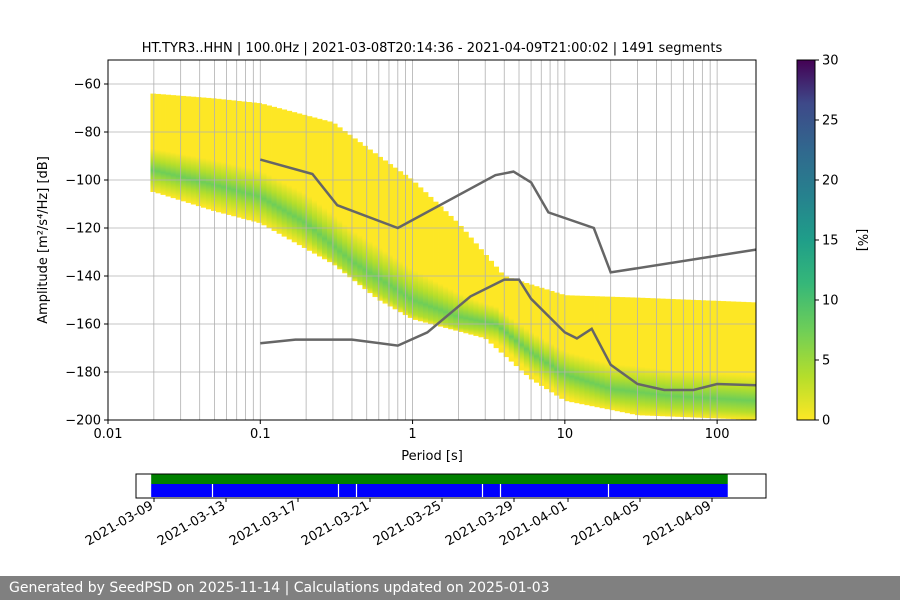  Describe the element at coordinates (119, 523) in the screenshot. I see `date-tick-label: 2021-03-09` at that location.